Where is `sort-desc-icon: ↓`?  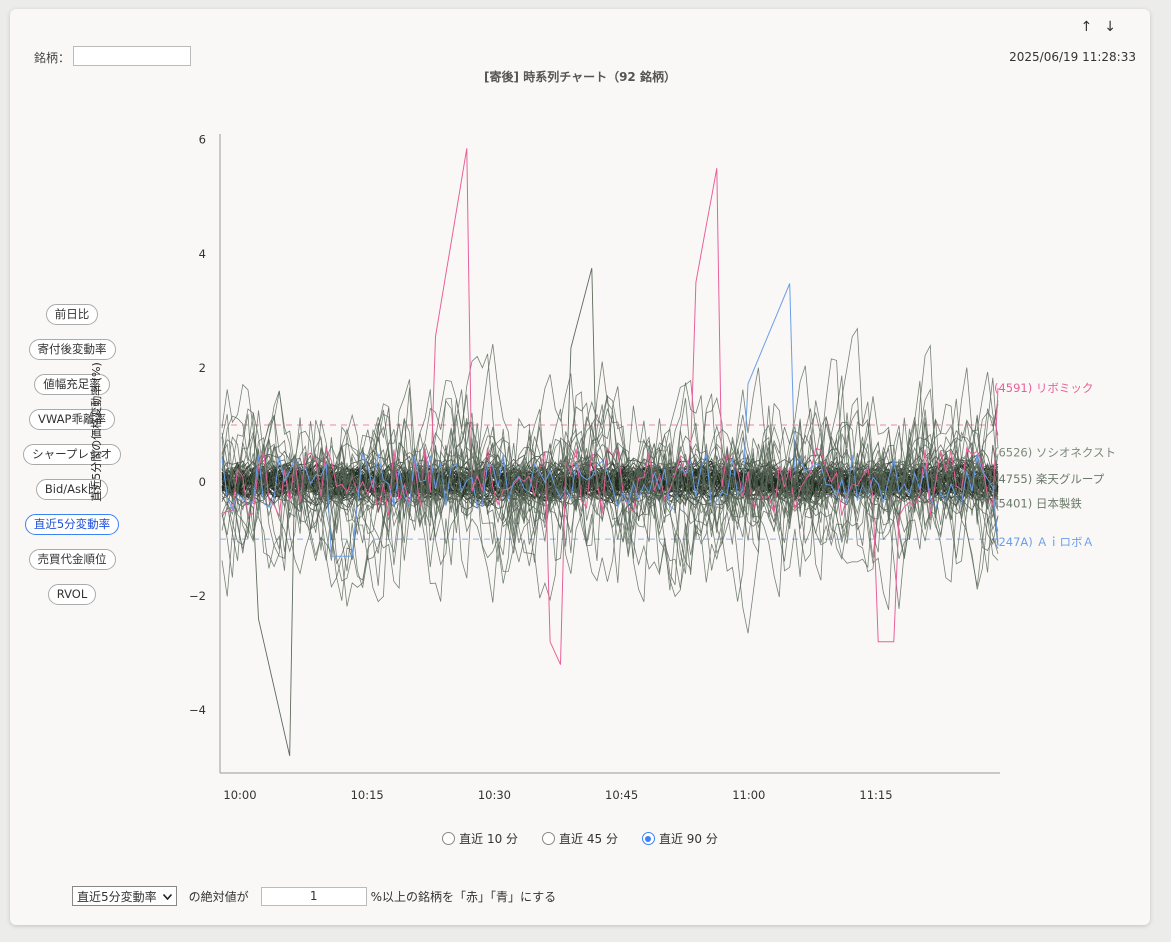
sort-desc-icon: ↓ is located at coordinates (1116, 27).